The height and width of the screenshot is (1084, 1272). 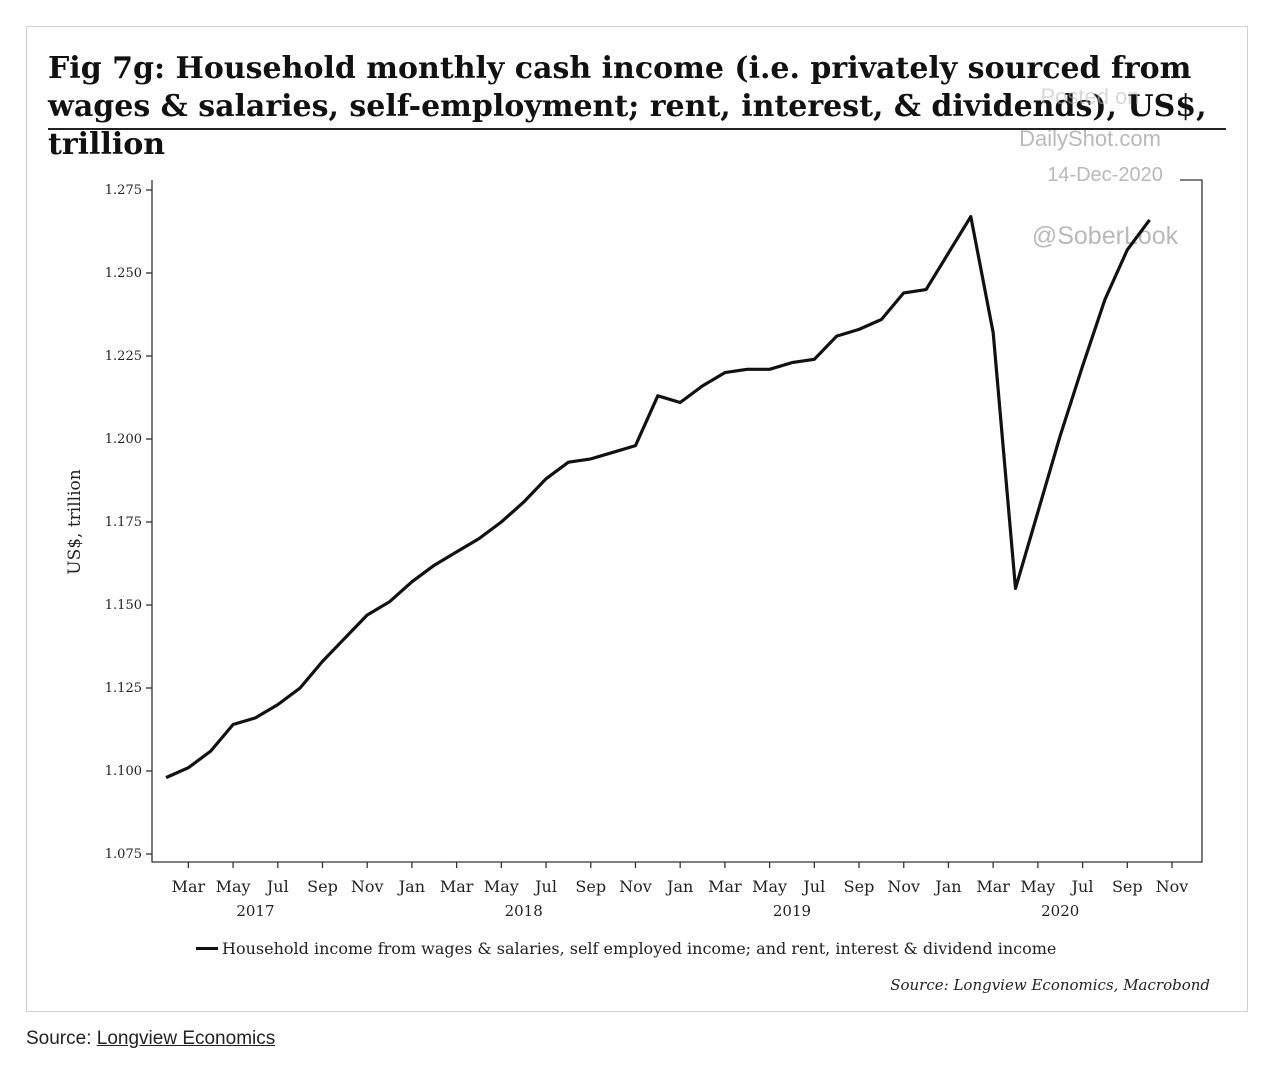 What do you see at coordinates (1090, 138) in the screenshot?
I see `watermark-site: DailyShot.com` at bounding box center [1090, 138].